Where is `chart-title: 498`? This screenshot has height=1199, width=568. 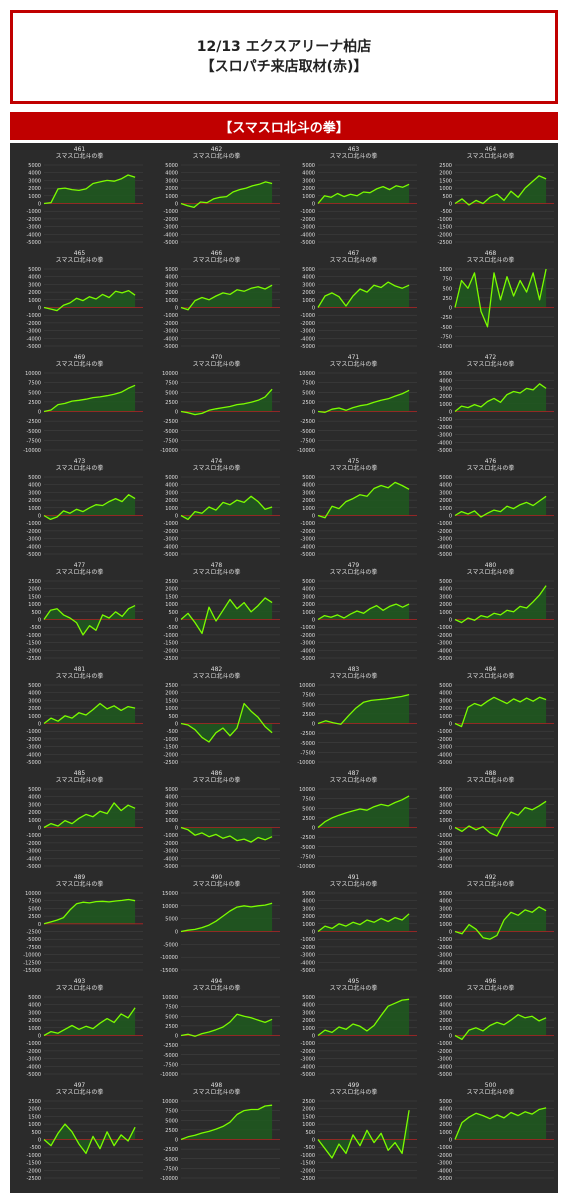 chart-title: 498 is located at coordinates (217, 1085).